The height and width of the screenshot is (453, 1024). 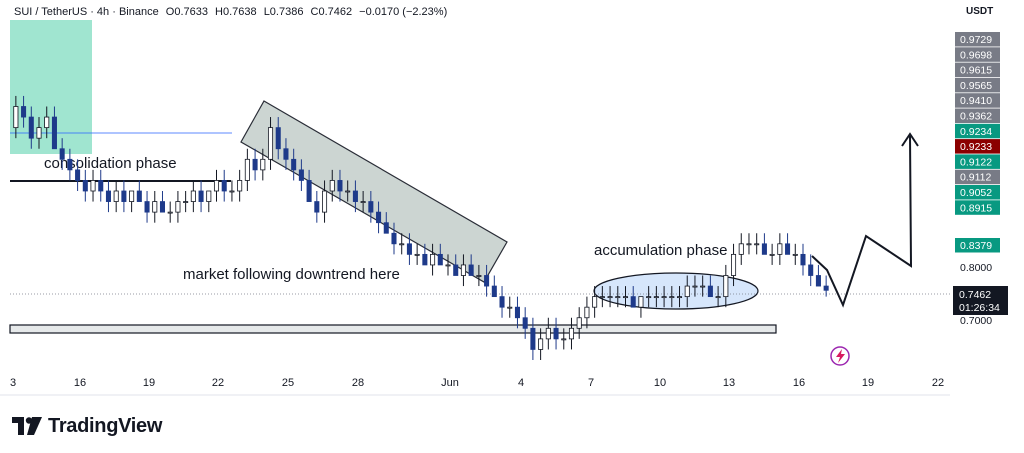 What do you see at coordinates (660, 383) in the screenshot?
I see `x-tick-label: 10` at bounding box center [660, 383].